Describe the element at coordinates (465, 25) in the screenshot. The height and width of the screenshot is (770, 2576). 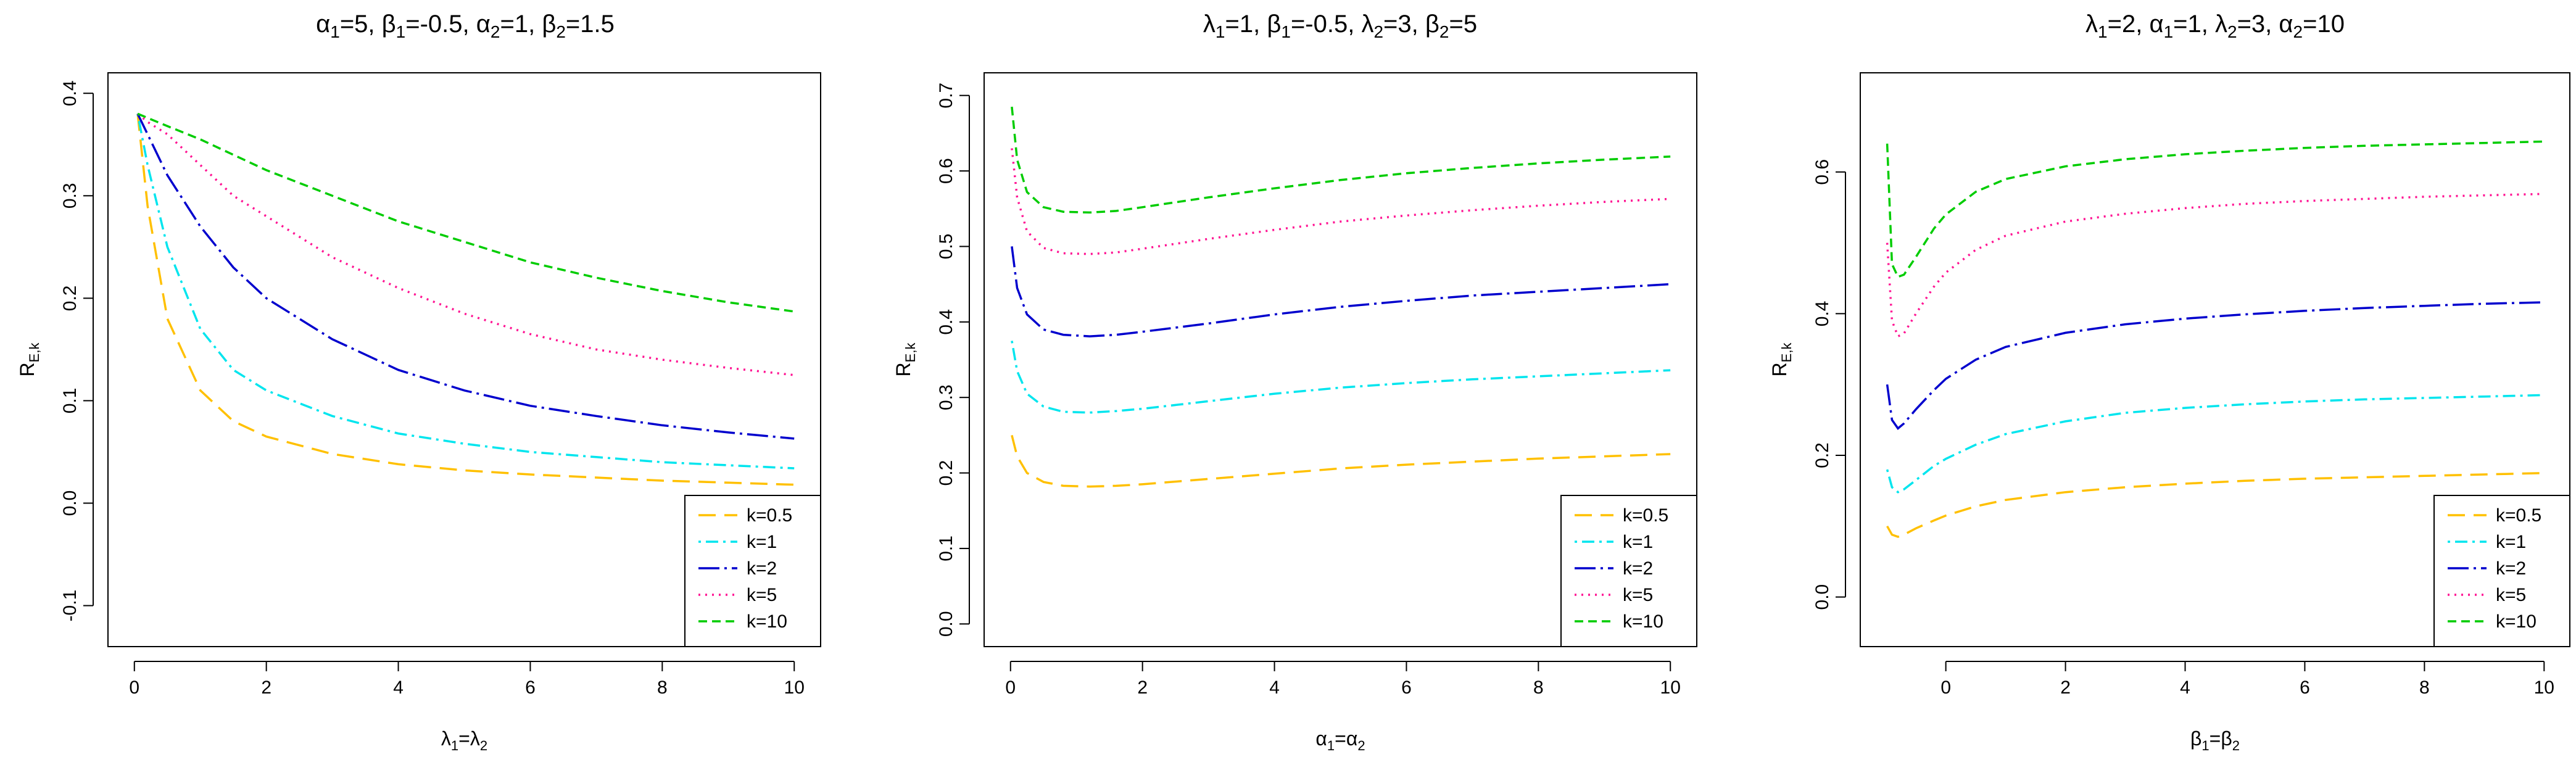
I see `chart-title: α1=5, β1=-0.5, α2=1, β2=1.5` at that location.